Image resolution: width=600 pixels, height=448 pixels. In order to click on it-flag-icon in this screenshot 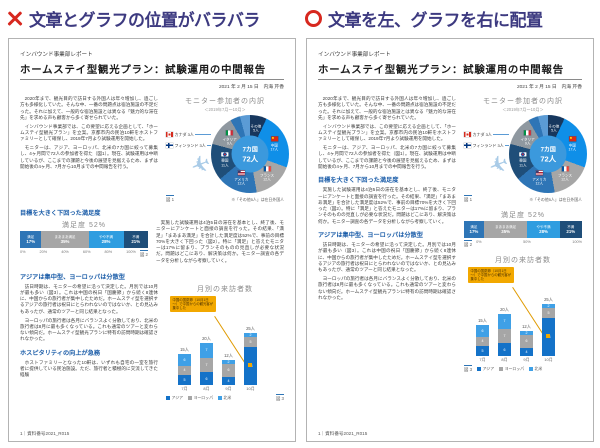, I will do `click(528, 133)`.